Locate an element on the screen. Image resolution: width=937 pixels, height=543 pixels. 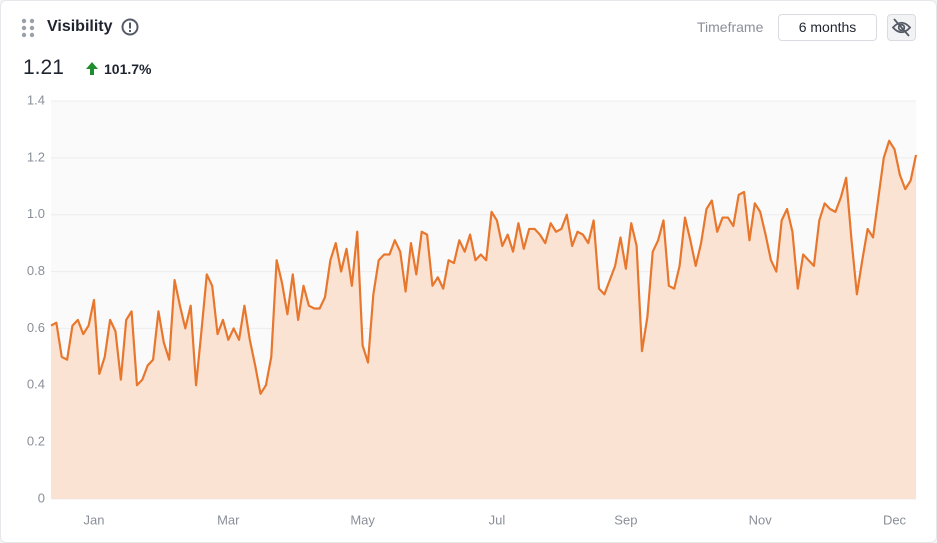
x-tick-label: Mar is located at coordinates (228, 519).